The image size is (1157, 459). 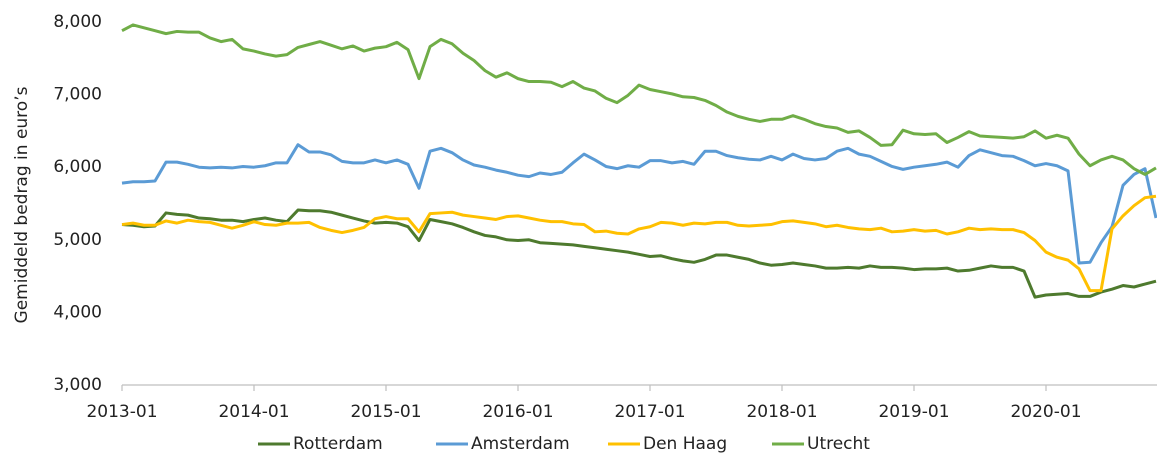 What do you see at coordinates (385, 412) in the screenshot?
I see `x-tick-label: 2015-01` at bounding box center [385, 412].